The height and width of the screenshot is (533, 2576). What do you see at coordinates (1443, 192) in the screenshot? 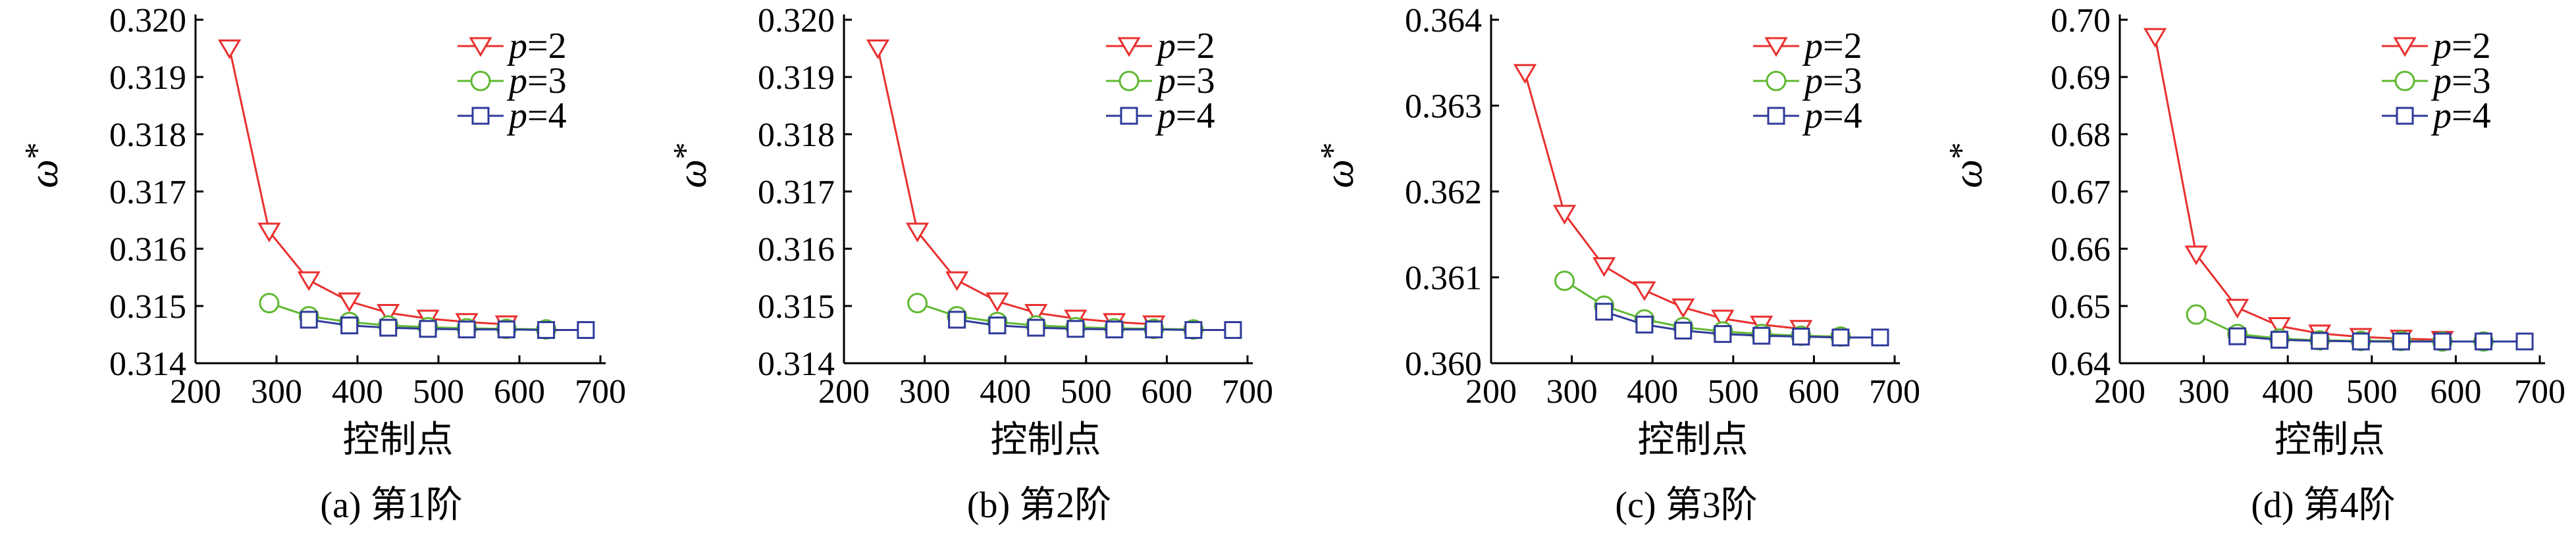
I see `y-tick-label: 0.362` at bounding box center [1443, 192].